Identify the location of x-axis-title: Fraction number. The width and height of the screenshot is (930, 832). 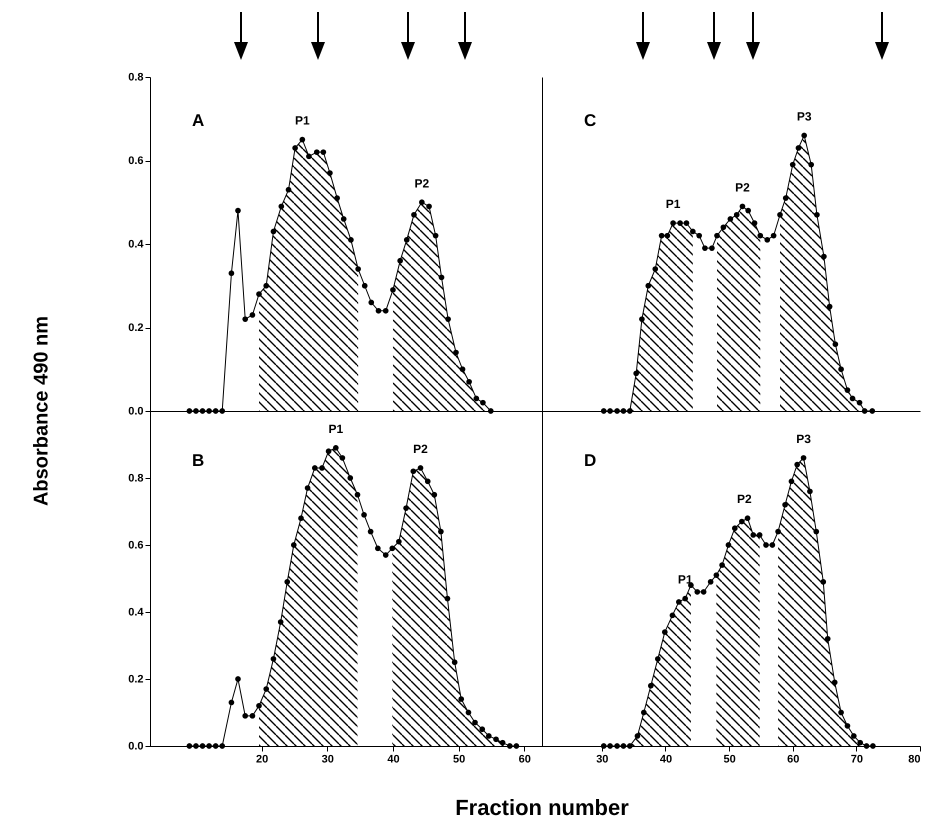
(542, 808).